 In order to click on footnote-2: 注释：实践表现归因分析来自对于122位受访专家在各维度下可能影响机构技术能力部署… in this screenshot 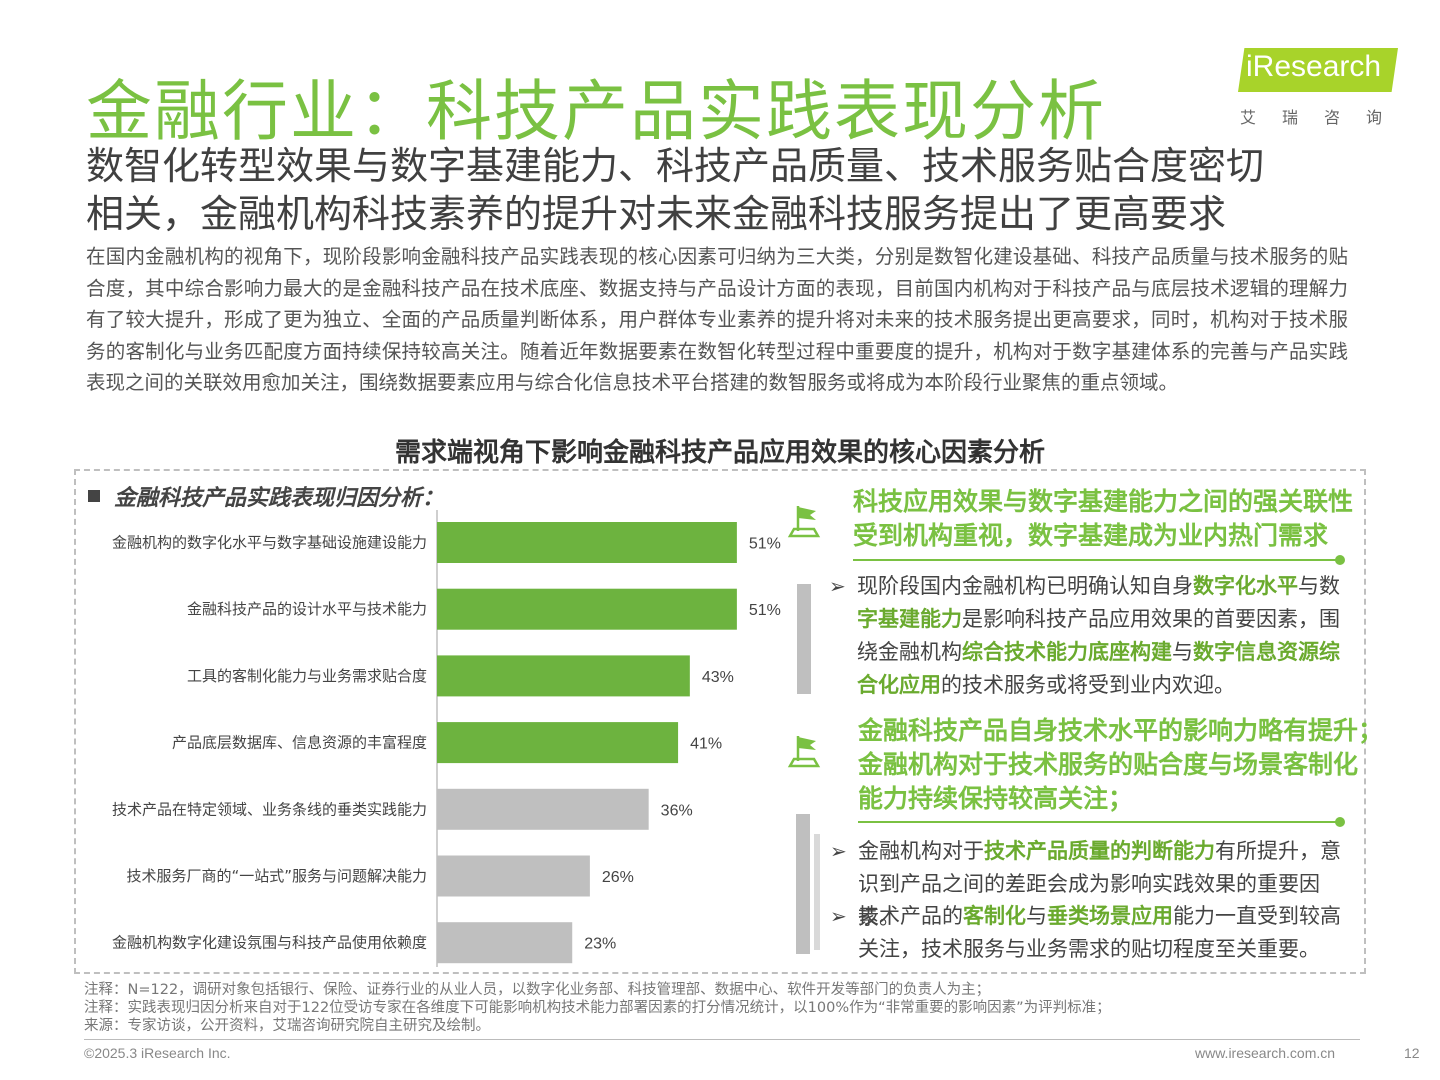, I will do `click(597, 1008)`.